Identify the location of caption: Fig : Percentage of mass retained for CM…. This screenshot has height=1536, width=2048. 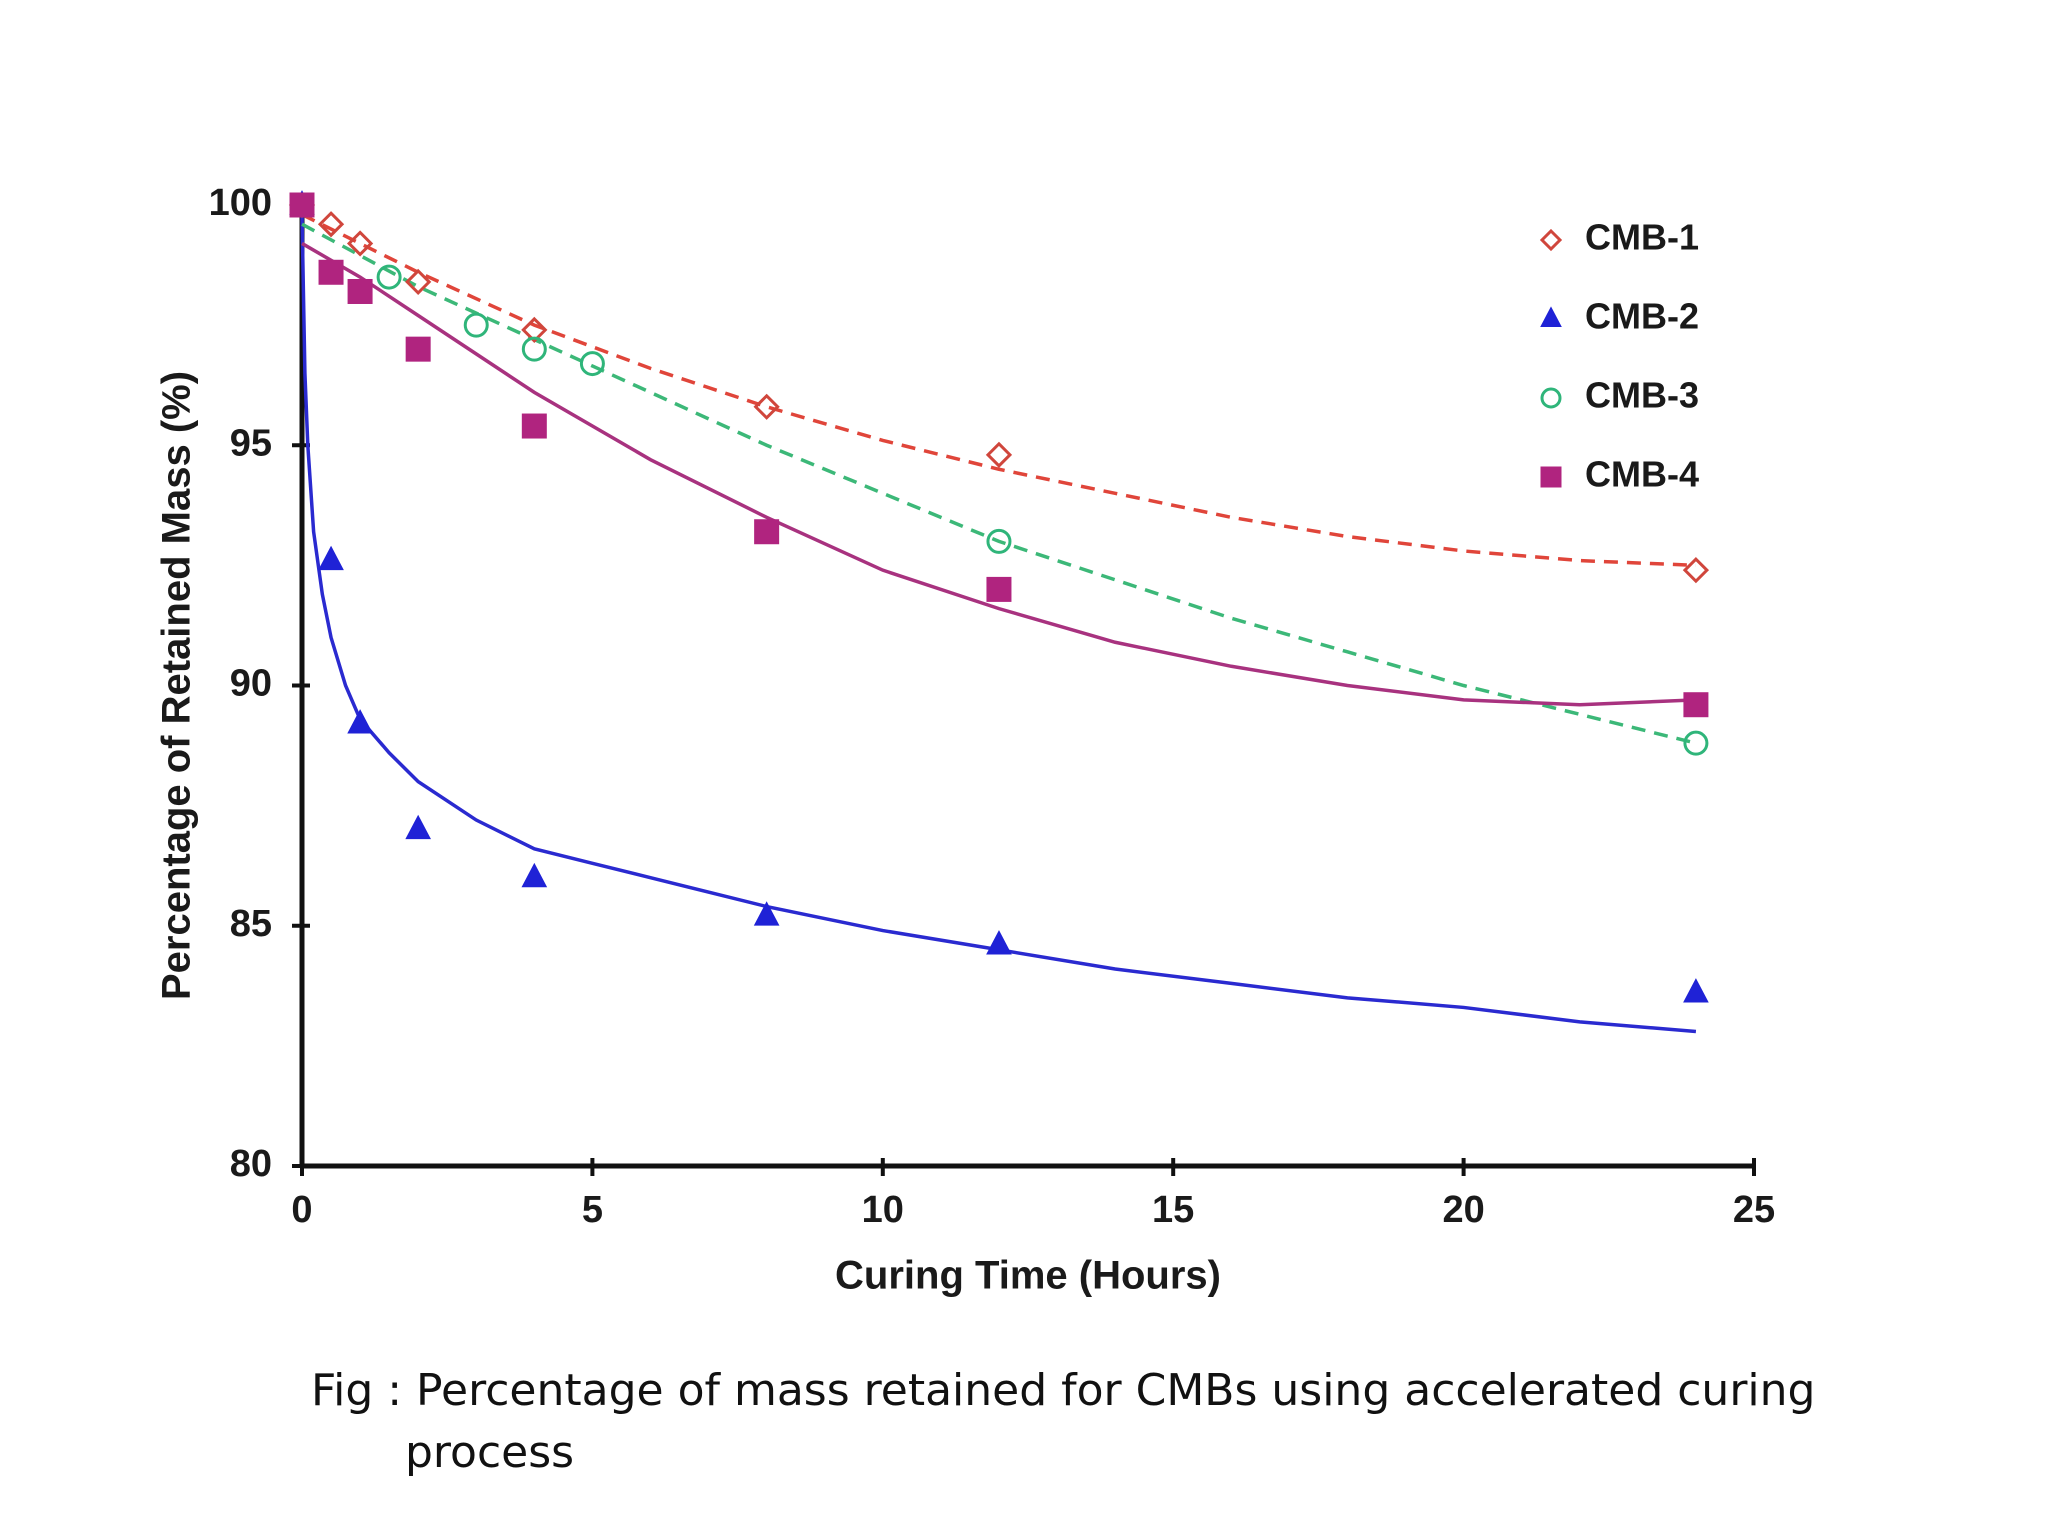
(1063, 1421).